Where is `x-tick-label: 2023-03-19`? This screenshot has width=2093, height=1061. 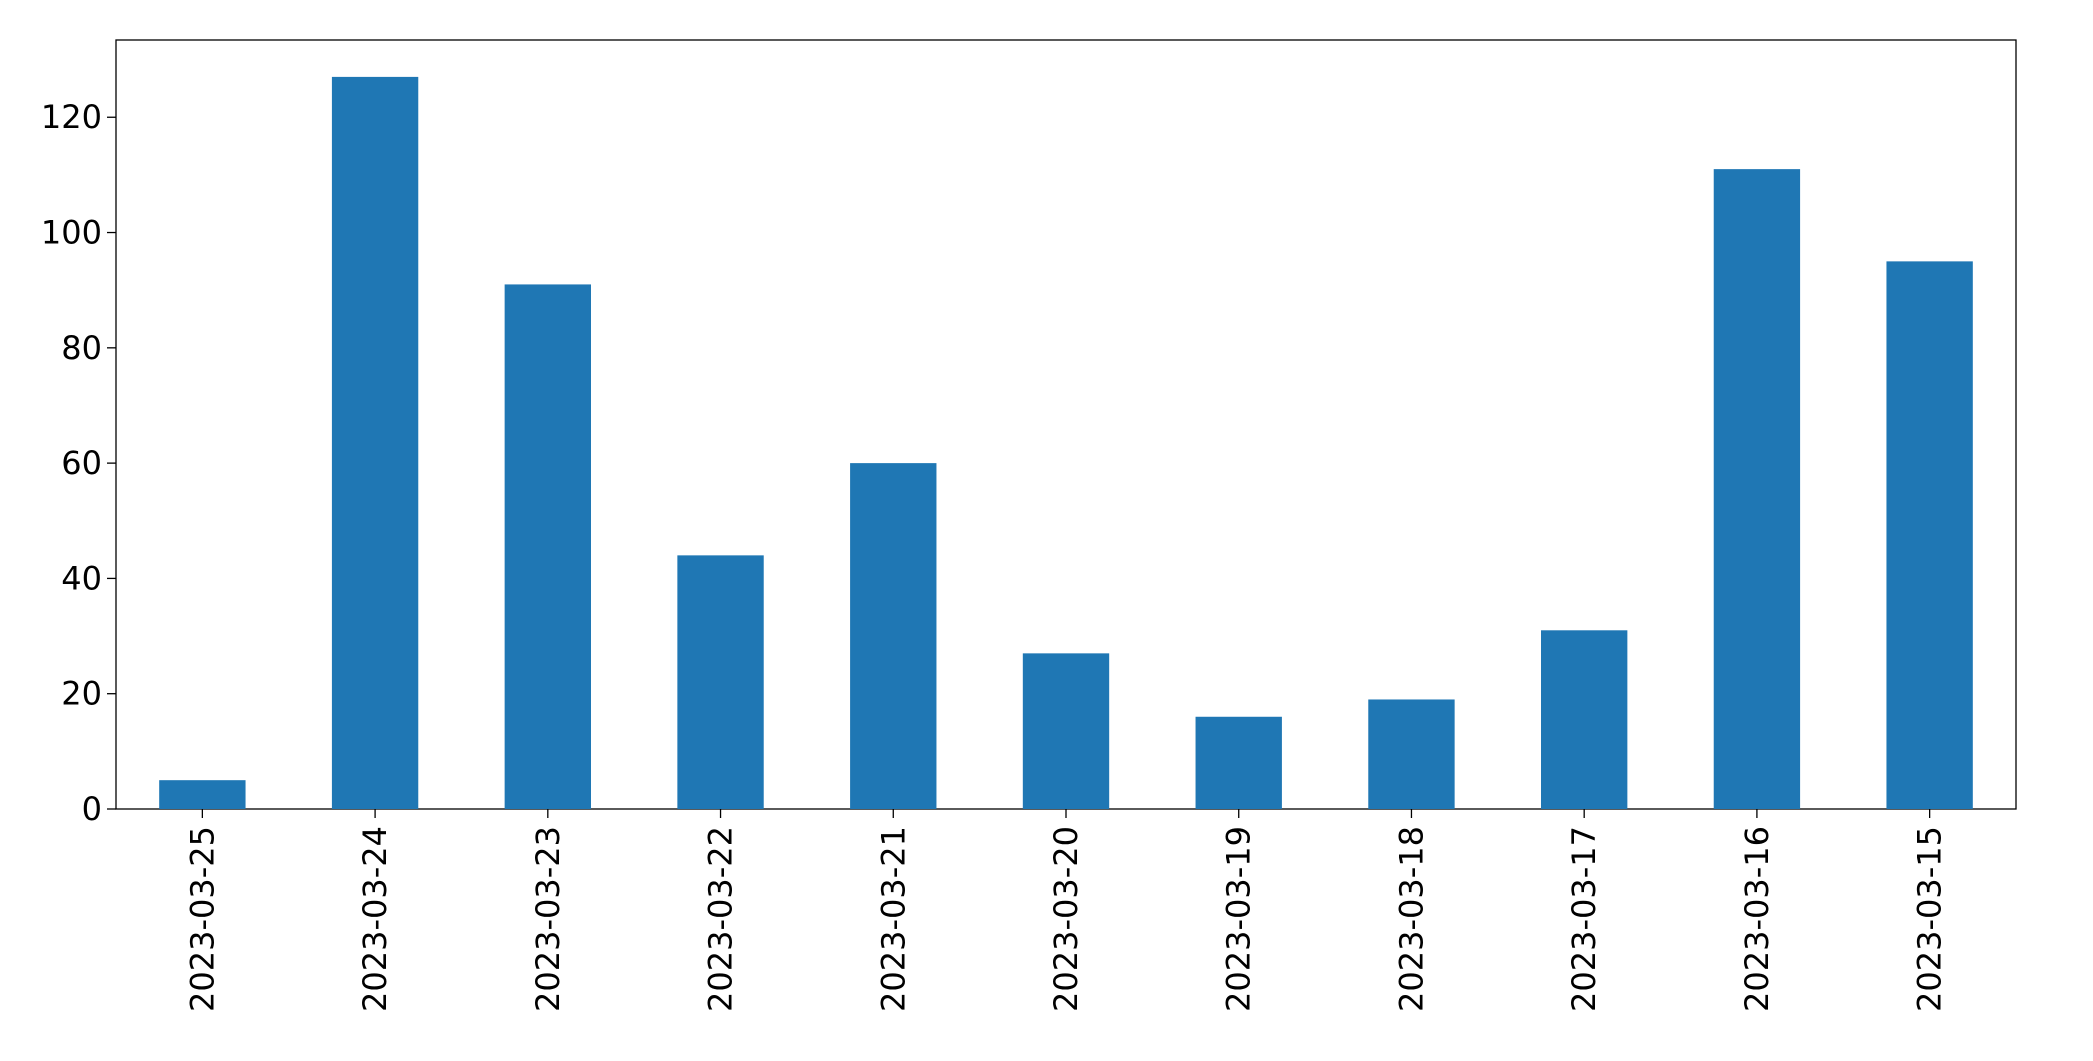 x-tick-label: 2023-03-19 is located at coordinates (1239, 919).